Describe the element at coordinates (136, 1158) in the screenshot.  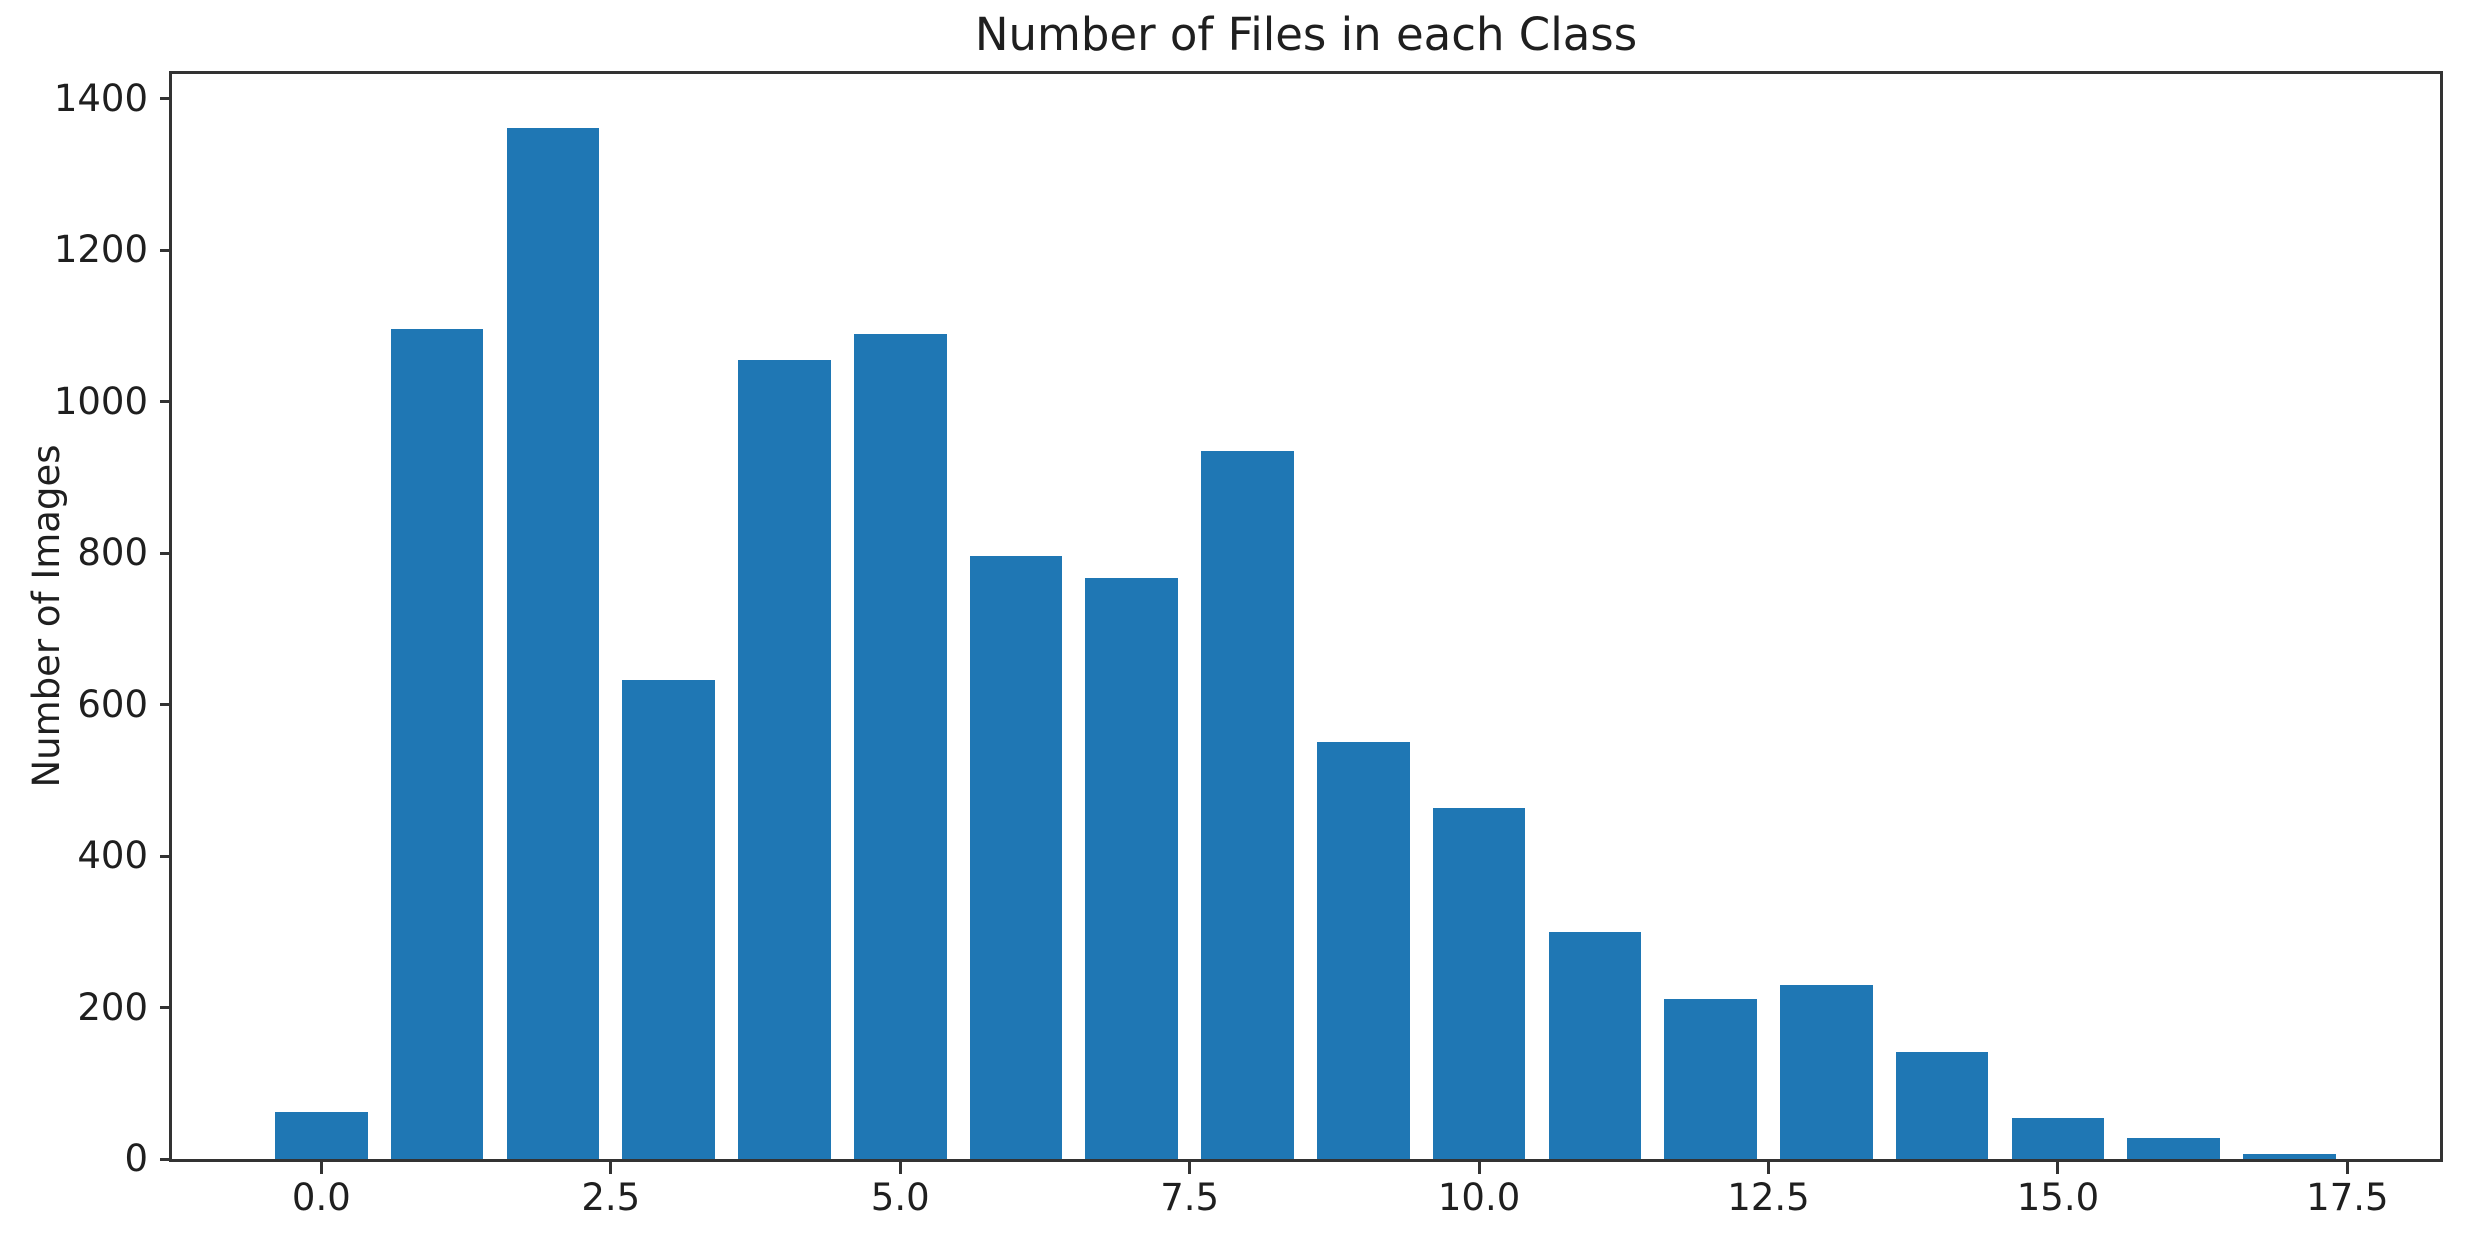
I see `y-tick-label: 0` at that location.